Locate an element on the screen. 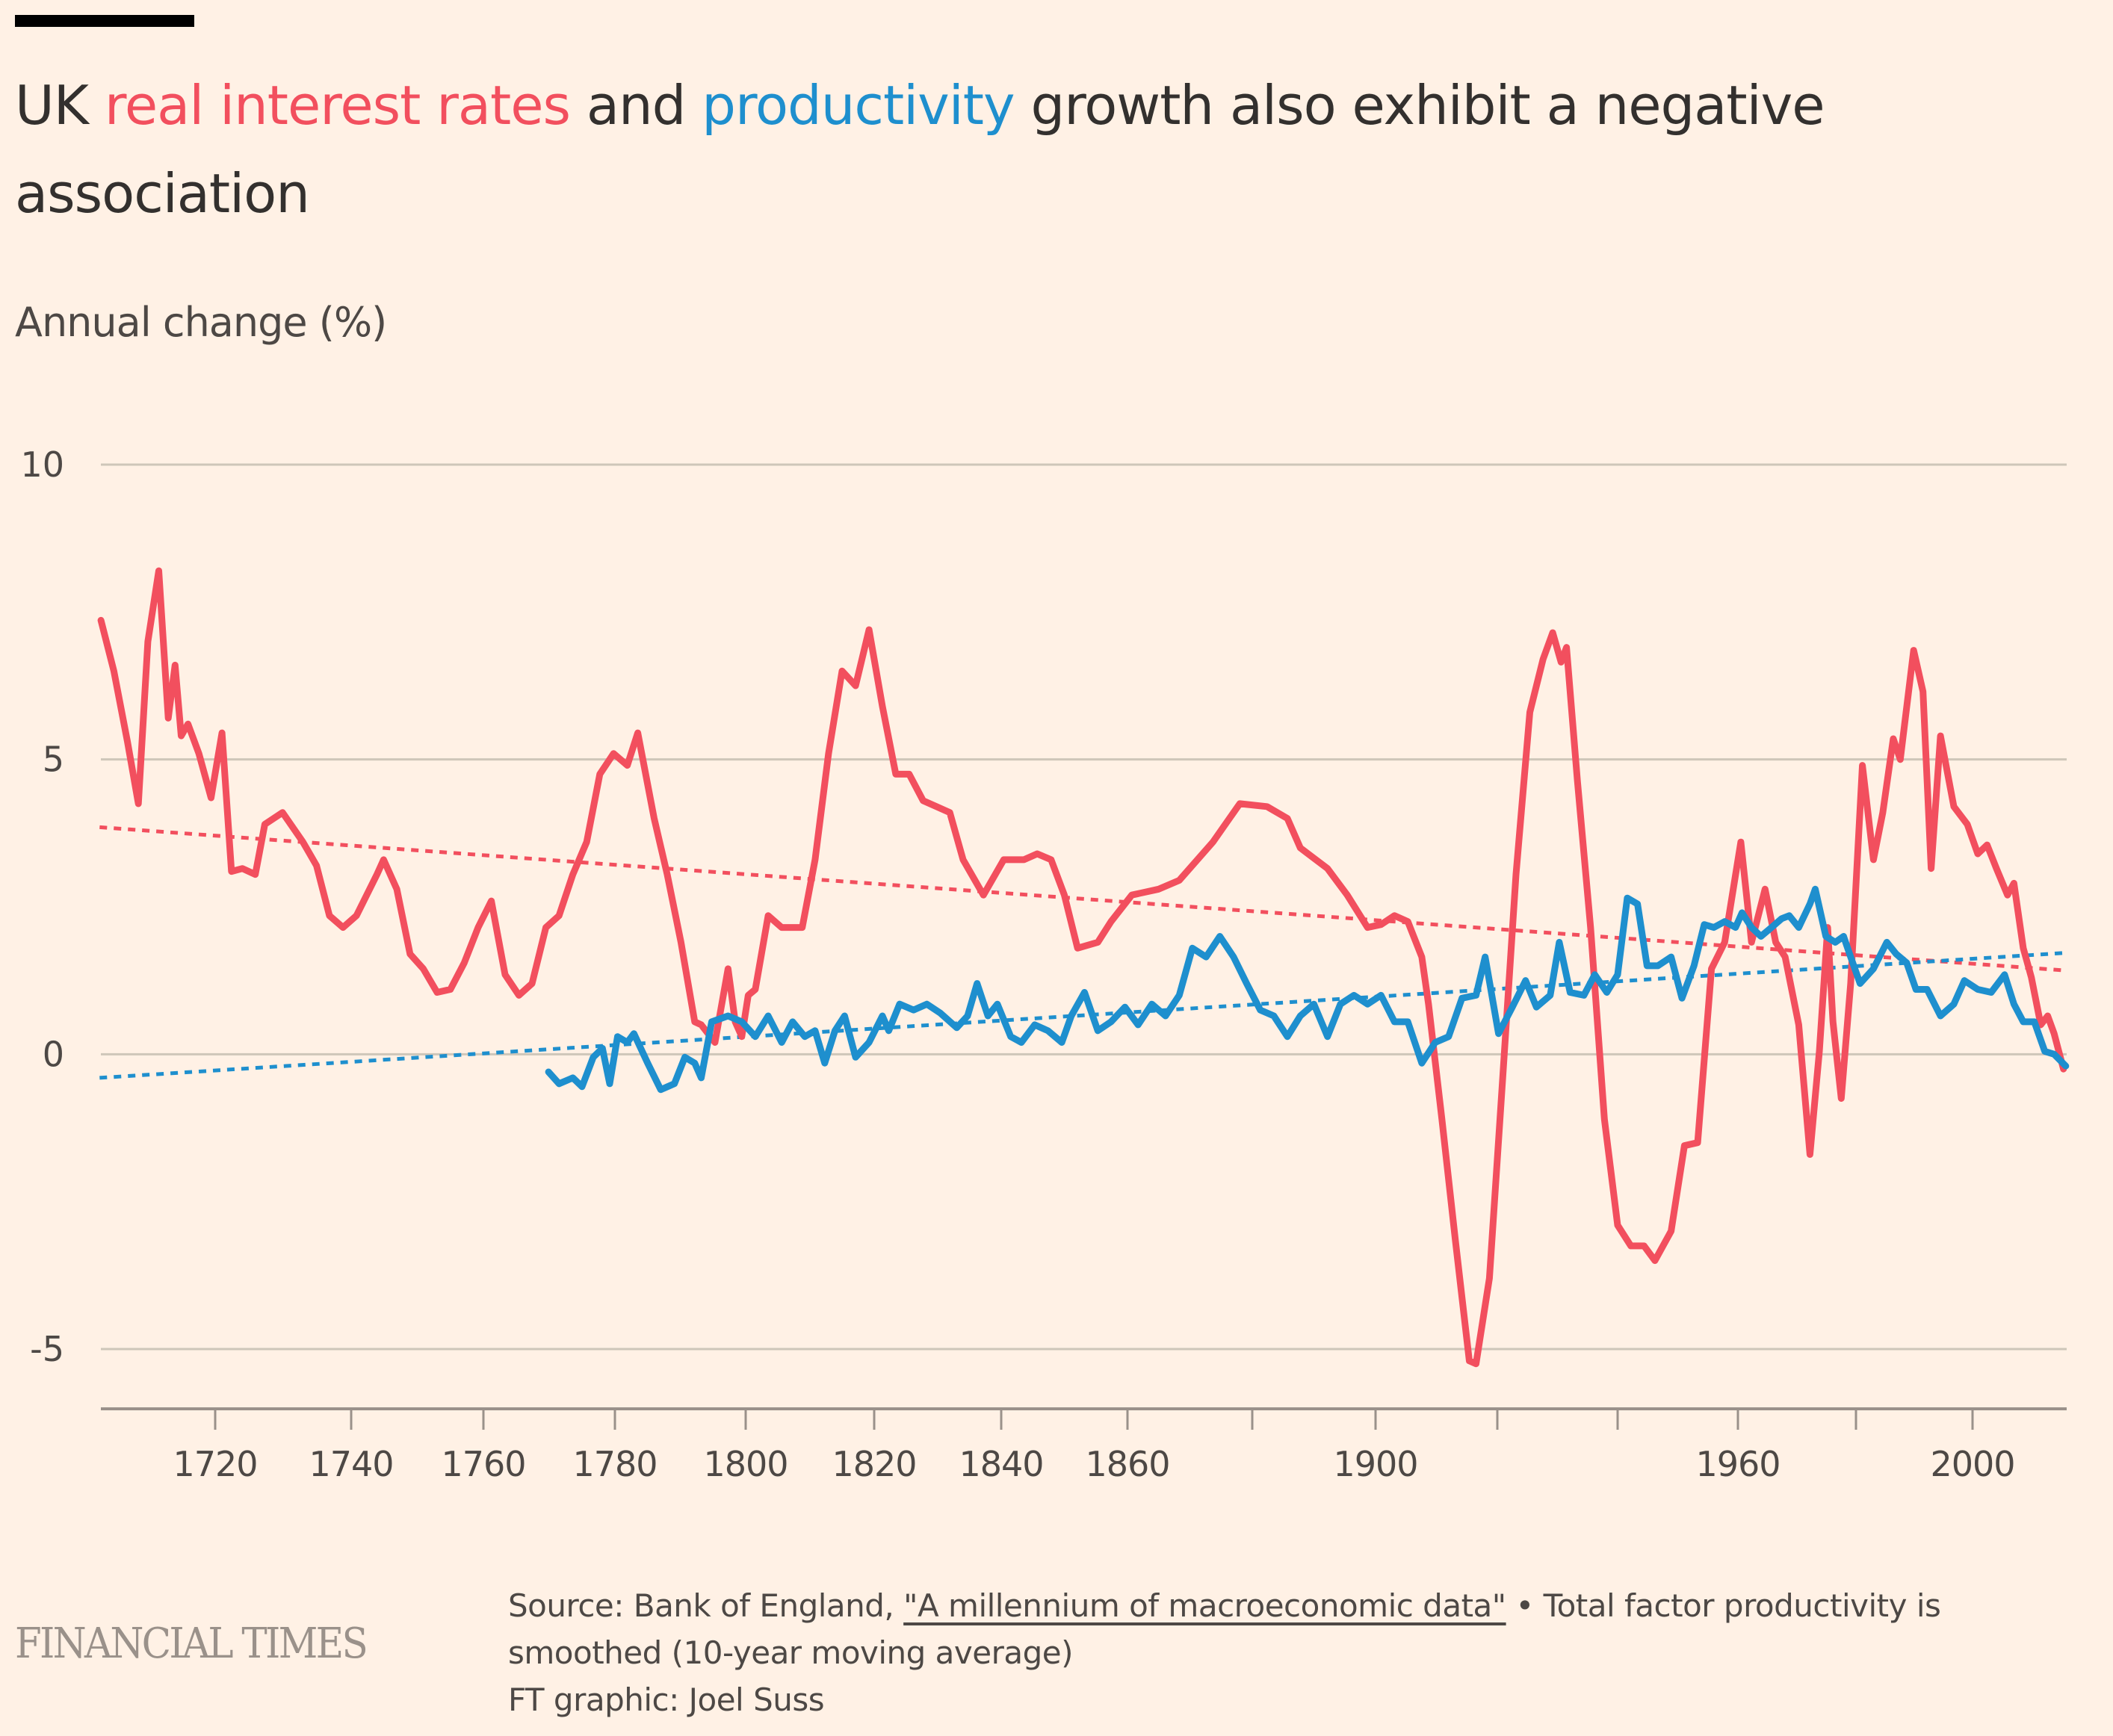 The image size is (2113, 1736). y-tick-label: -5 is located at coordinates (47, 1349).